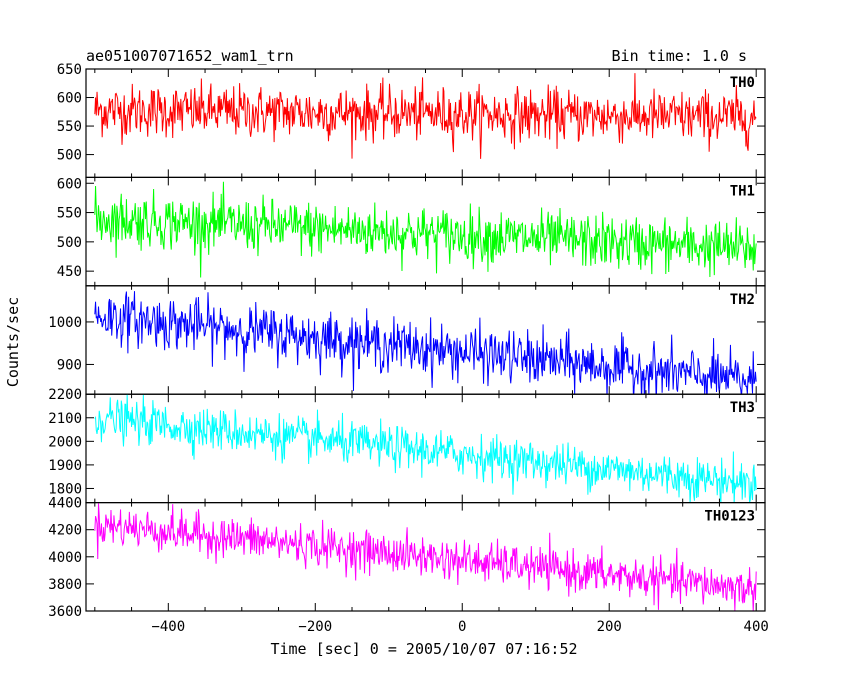 The width and height of the screenshot is (850, 680). What do you see at coordinates (69, 70) in the screenshot?
I see `y-tick-label: 650` at bounding box center [69, 70].